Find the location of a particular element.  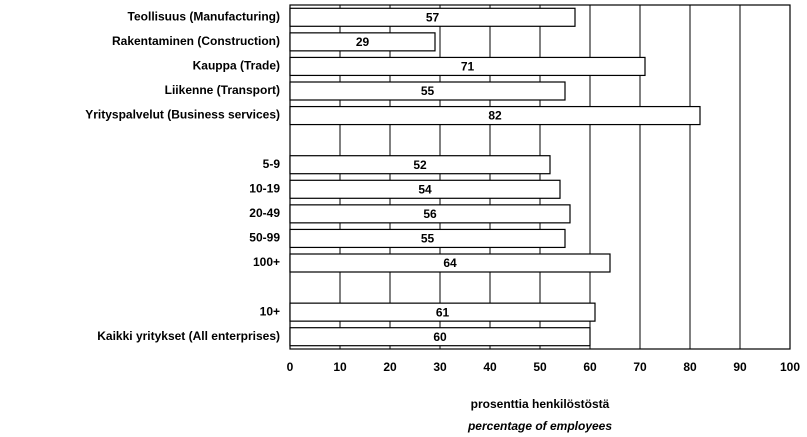

y-tick-label: Kaikki yritykset (All enterprises) is located at coordinates (188, 336).